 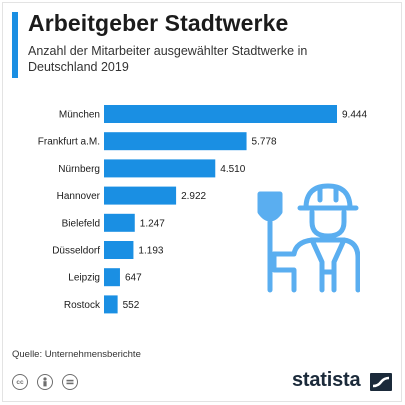 What do you see at coordinates (131, 305) in the screenshot?
I see `value-label-7: 552` at bounding box center [131, 305].